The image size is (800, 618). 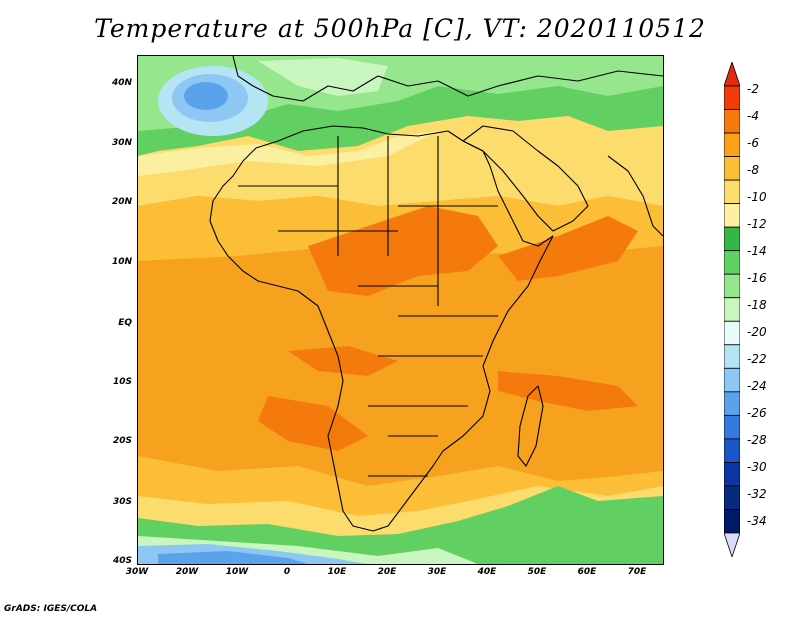 I want to click on lon-label-60e: 60E, so click(x=587, y=572).